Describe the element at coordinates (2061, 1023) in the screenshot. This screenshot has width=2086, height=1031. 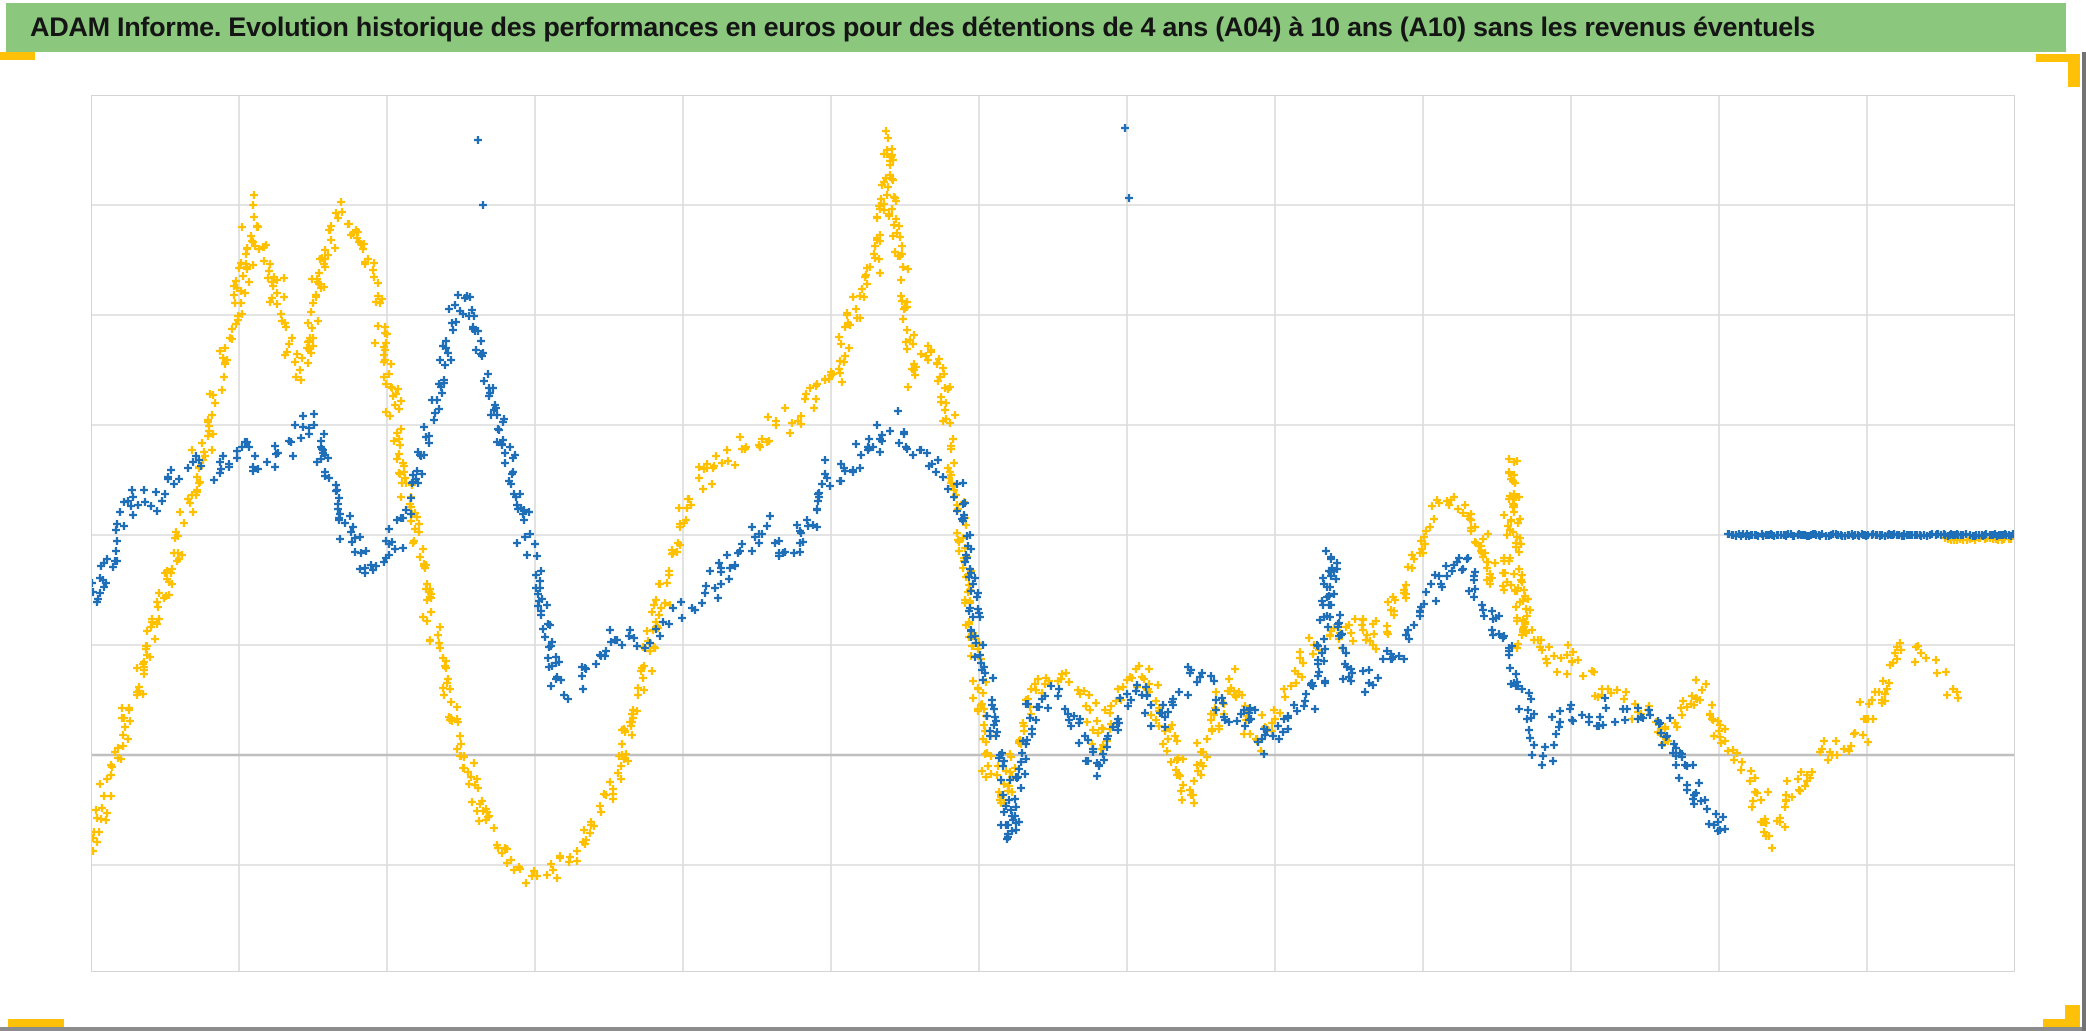
I see `corner-accent-bottom-right-horizontal` at that location.